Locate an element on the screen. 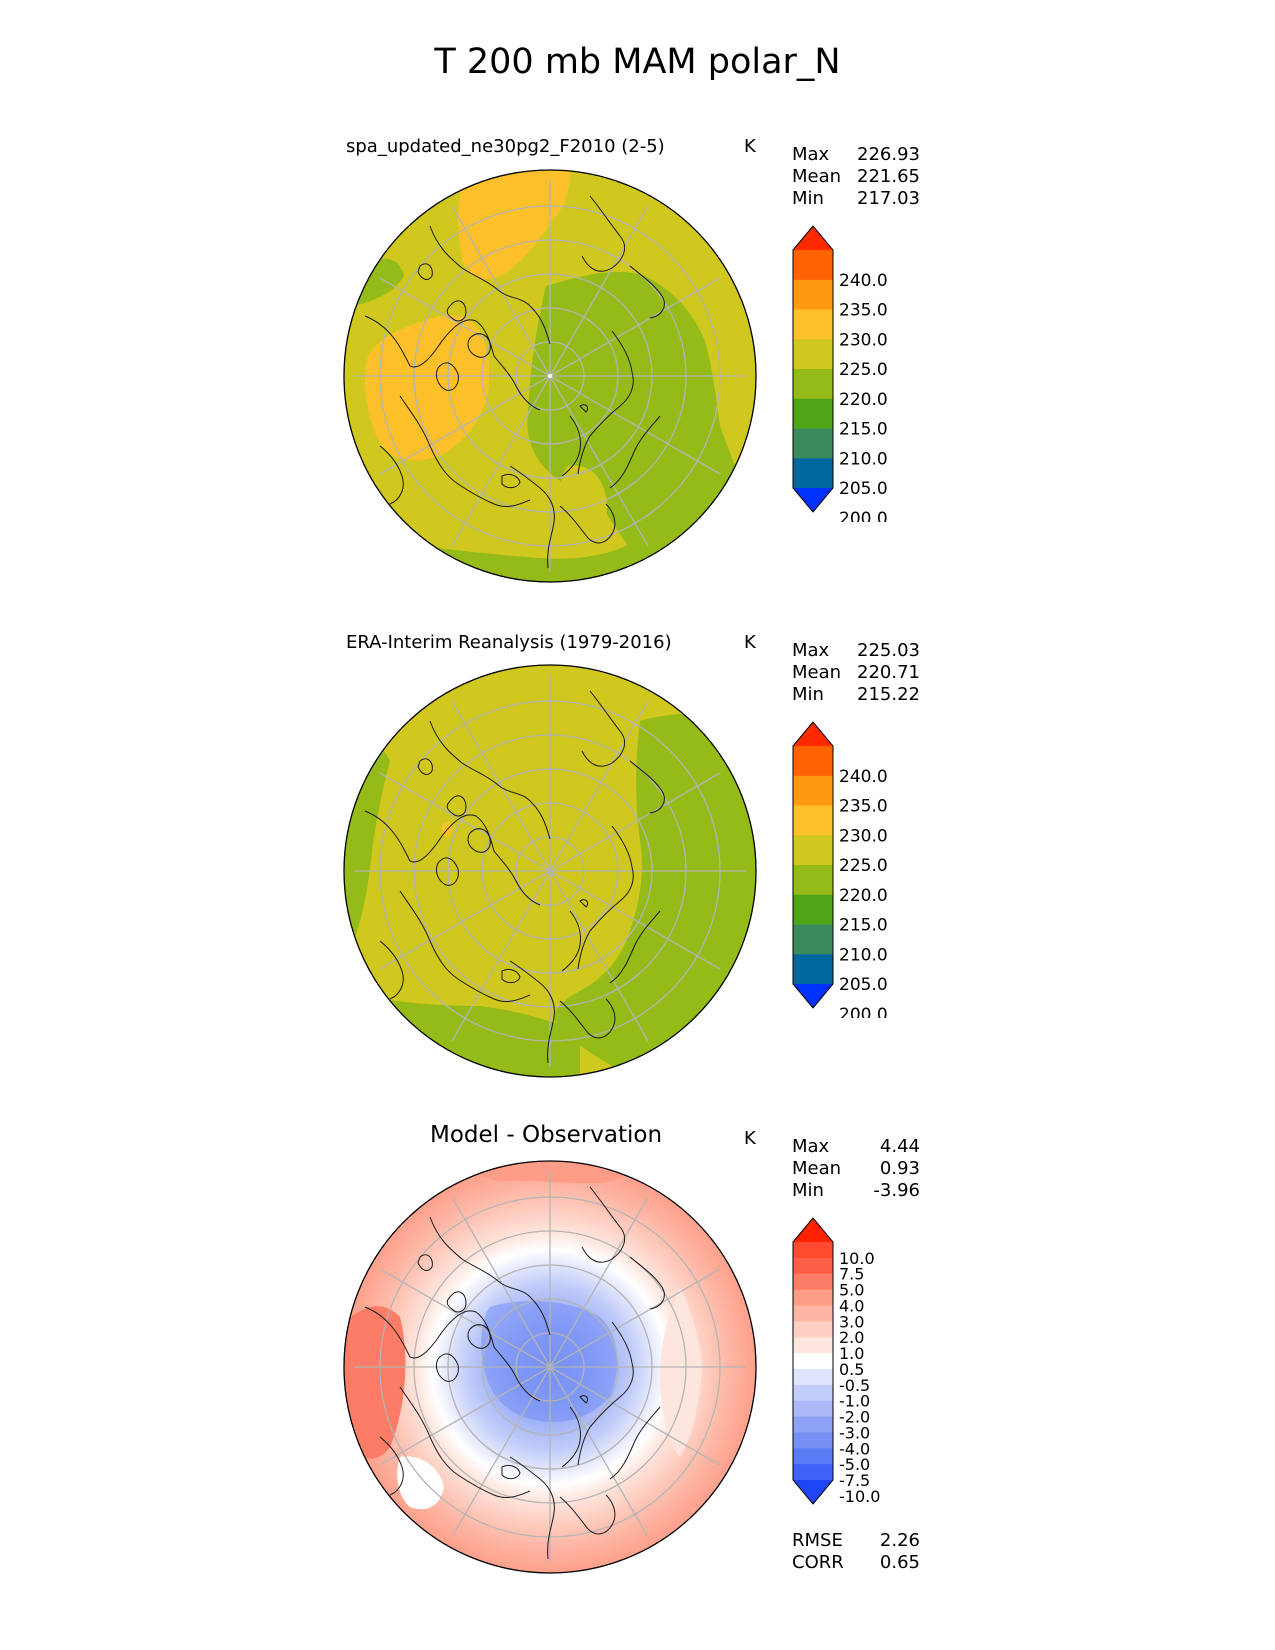 The height and width of the screenshot is (1650, 1275). diff-colorbar-tick-label: -2.0 is located at coordinates (854, 1417).